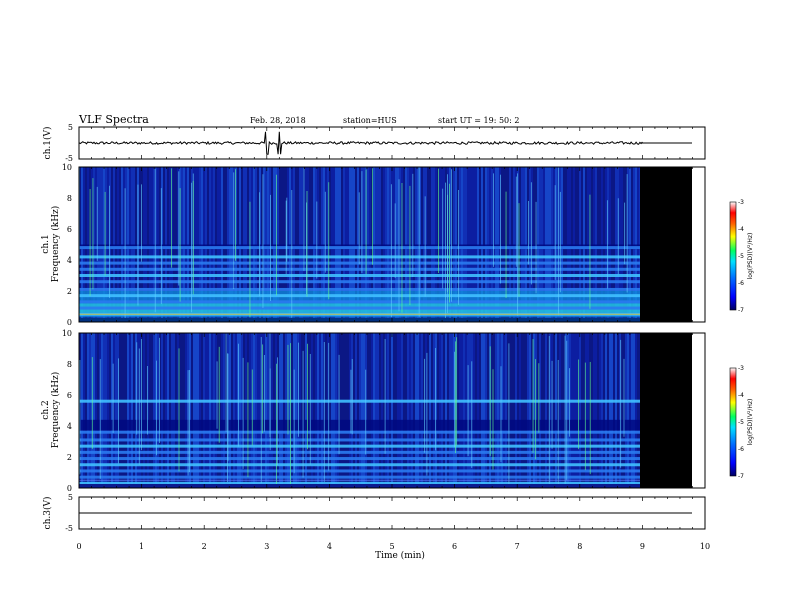 The image size is (792, 612). What do you see at coordinates (46, 243) in the screenshot?
I see `ch1-spectrogram-channel-label: ch.1` at bounding box center [46, 243].